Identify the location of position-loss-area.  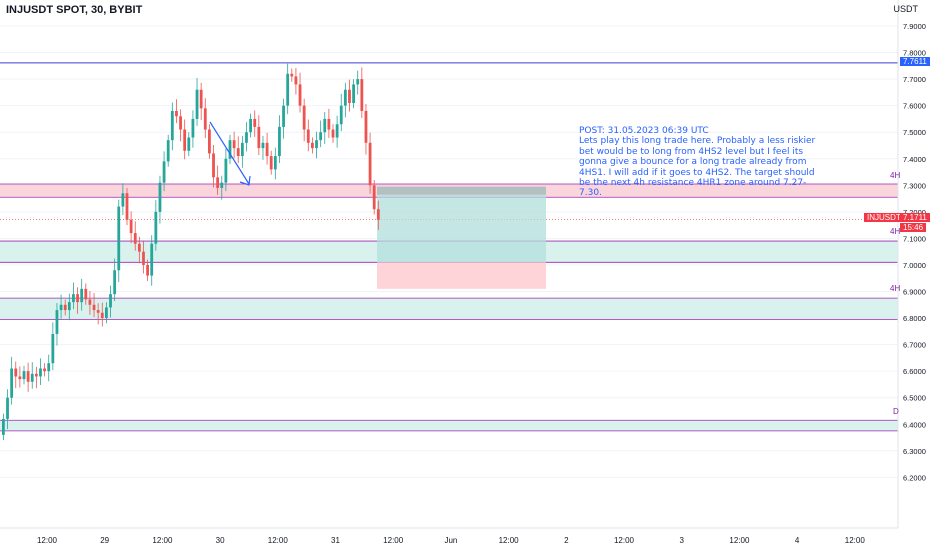
(461, 275).